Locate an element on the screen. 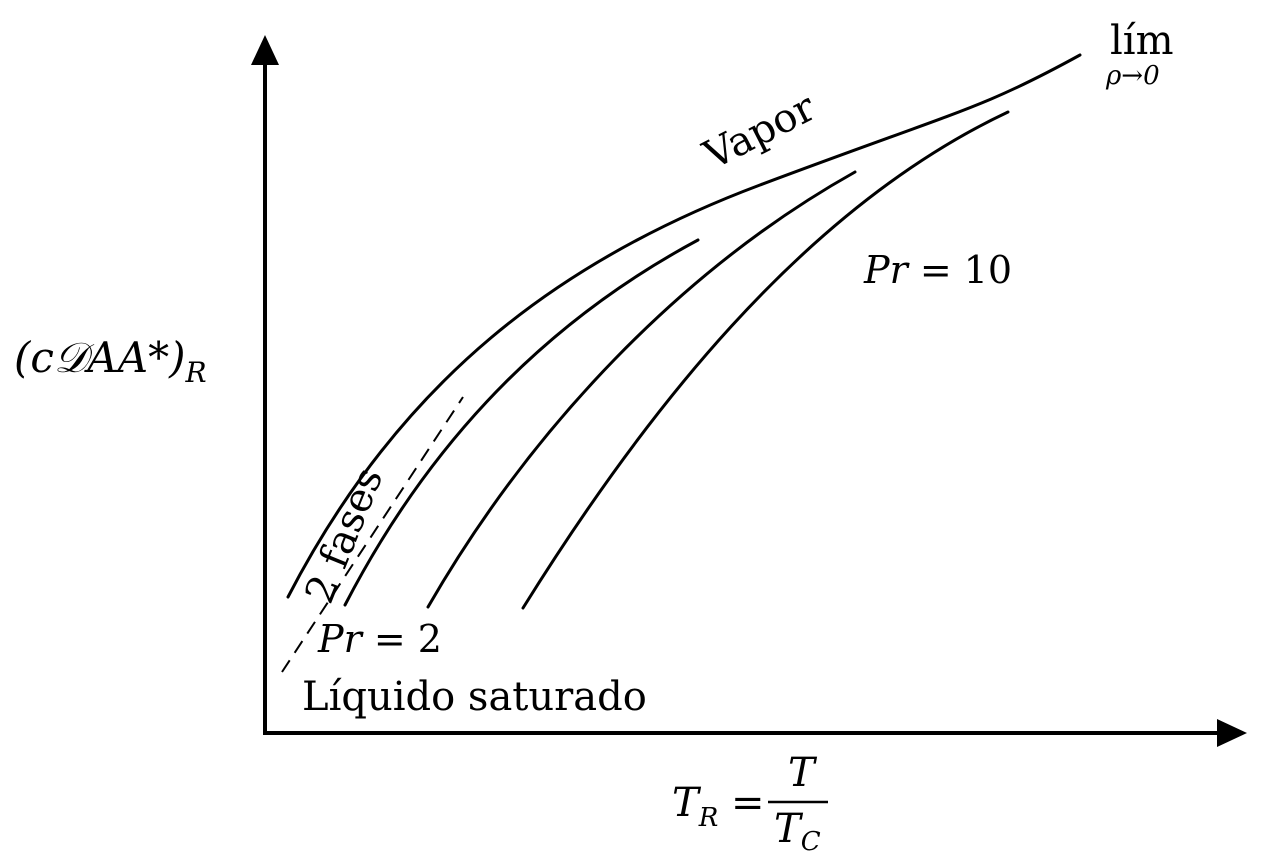  x-axis-label: TR = T TC is located at coordinates (750, 803).